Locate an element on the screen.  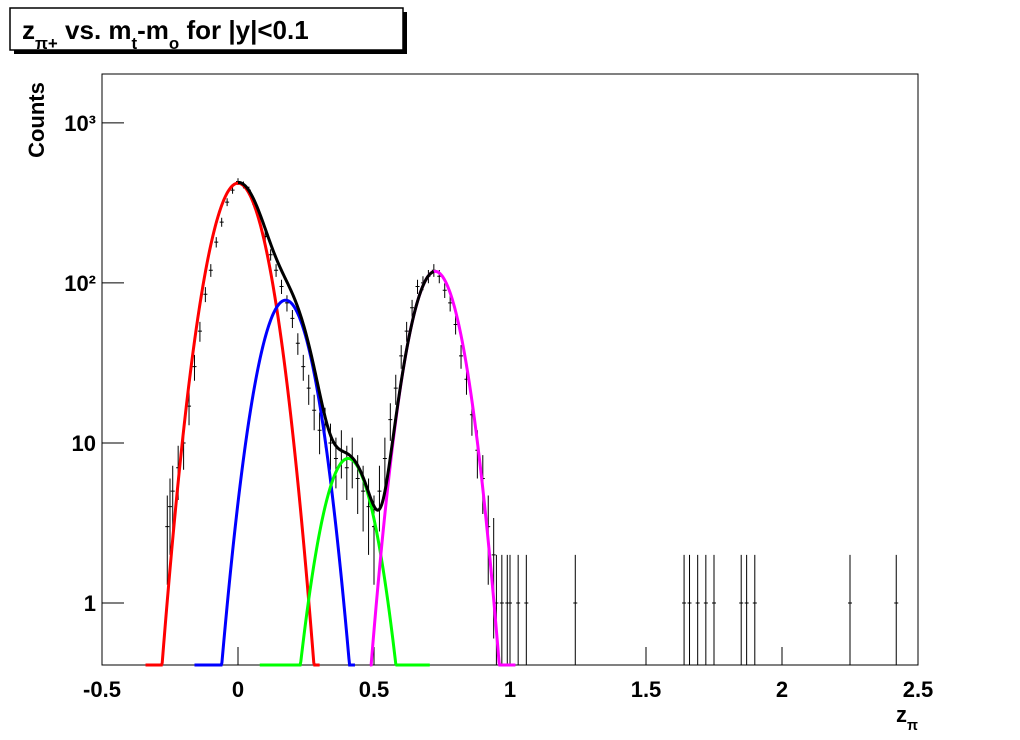
y-axis-label: Counts is located at coordinates (36, 120).